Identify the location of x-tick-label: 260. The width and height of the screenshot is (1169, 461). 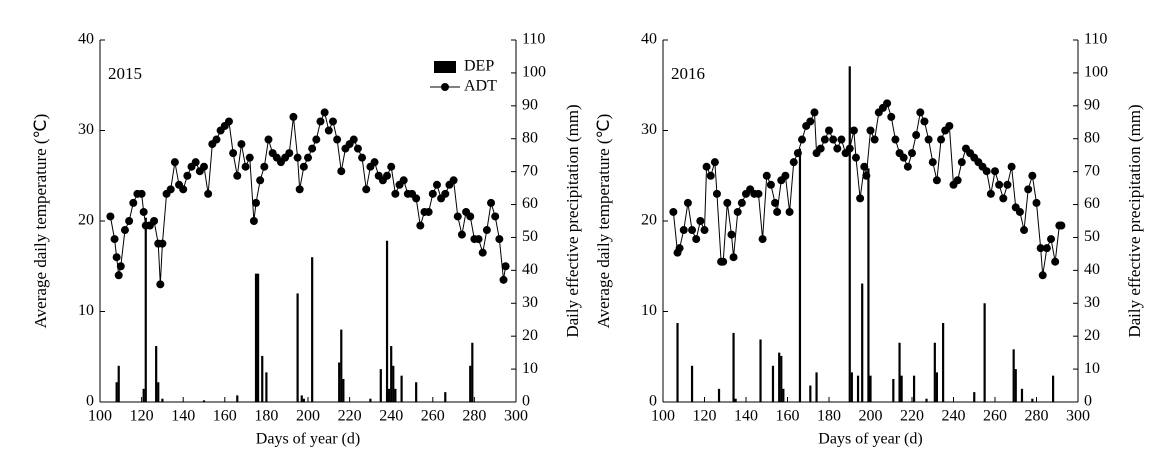
(995, 416).